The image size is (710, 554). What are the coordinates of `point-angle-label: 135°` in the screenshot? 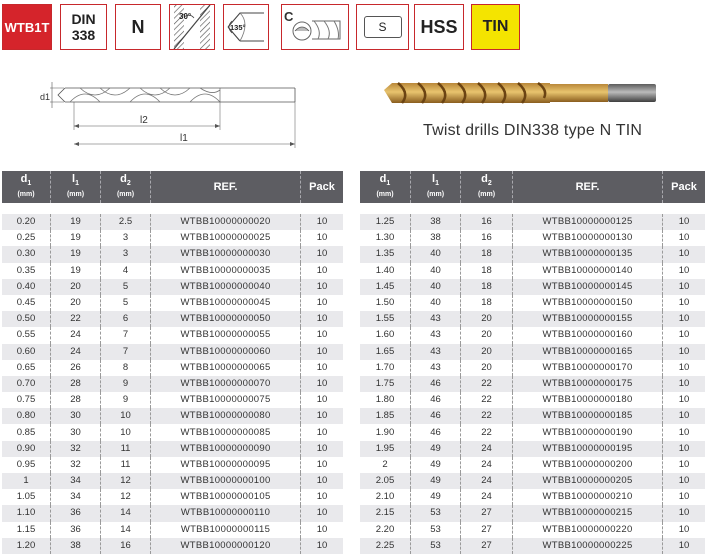 It's located at (238, 27).